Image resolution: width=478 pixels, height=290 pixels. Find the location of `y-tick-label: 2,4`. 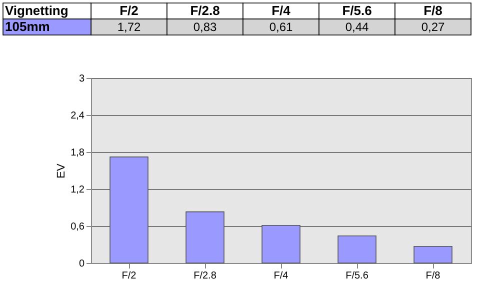

y-tick-label: 2,4 is located at coordinates (77, 116).